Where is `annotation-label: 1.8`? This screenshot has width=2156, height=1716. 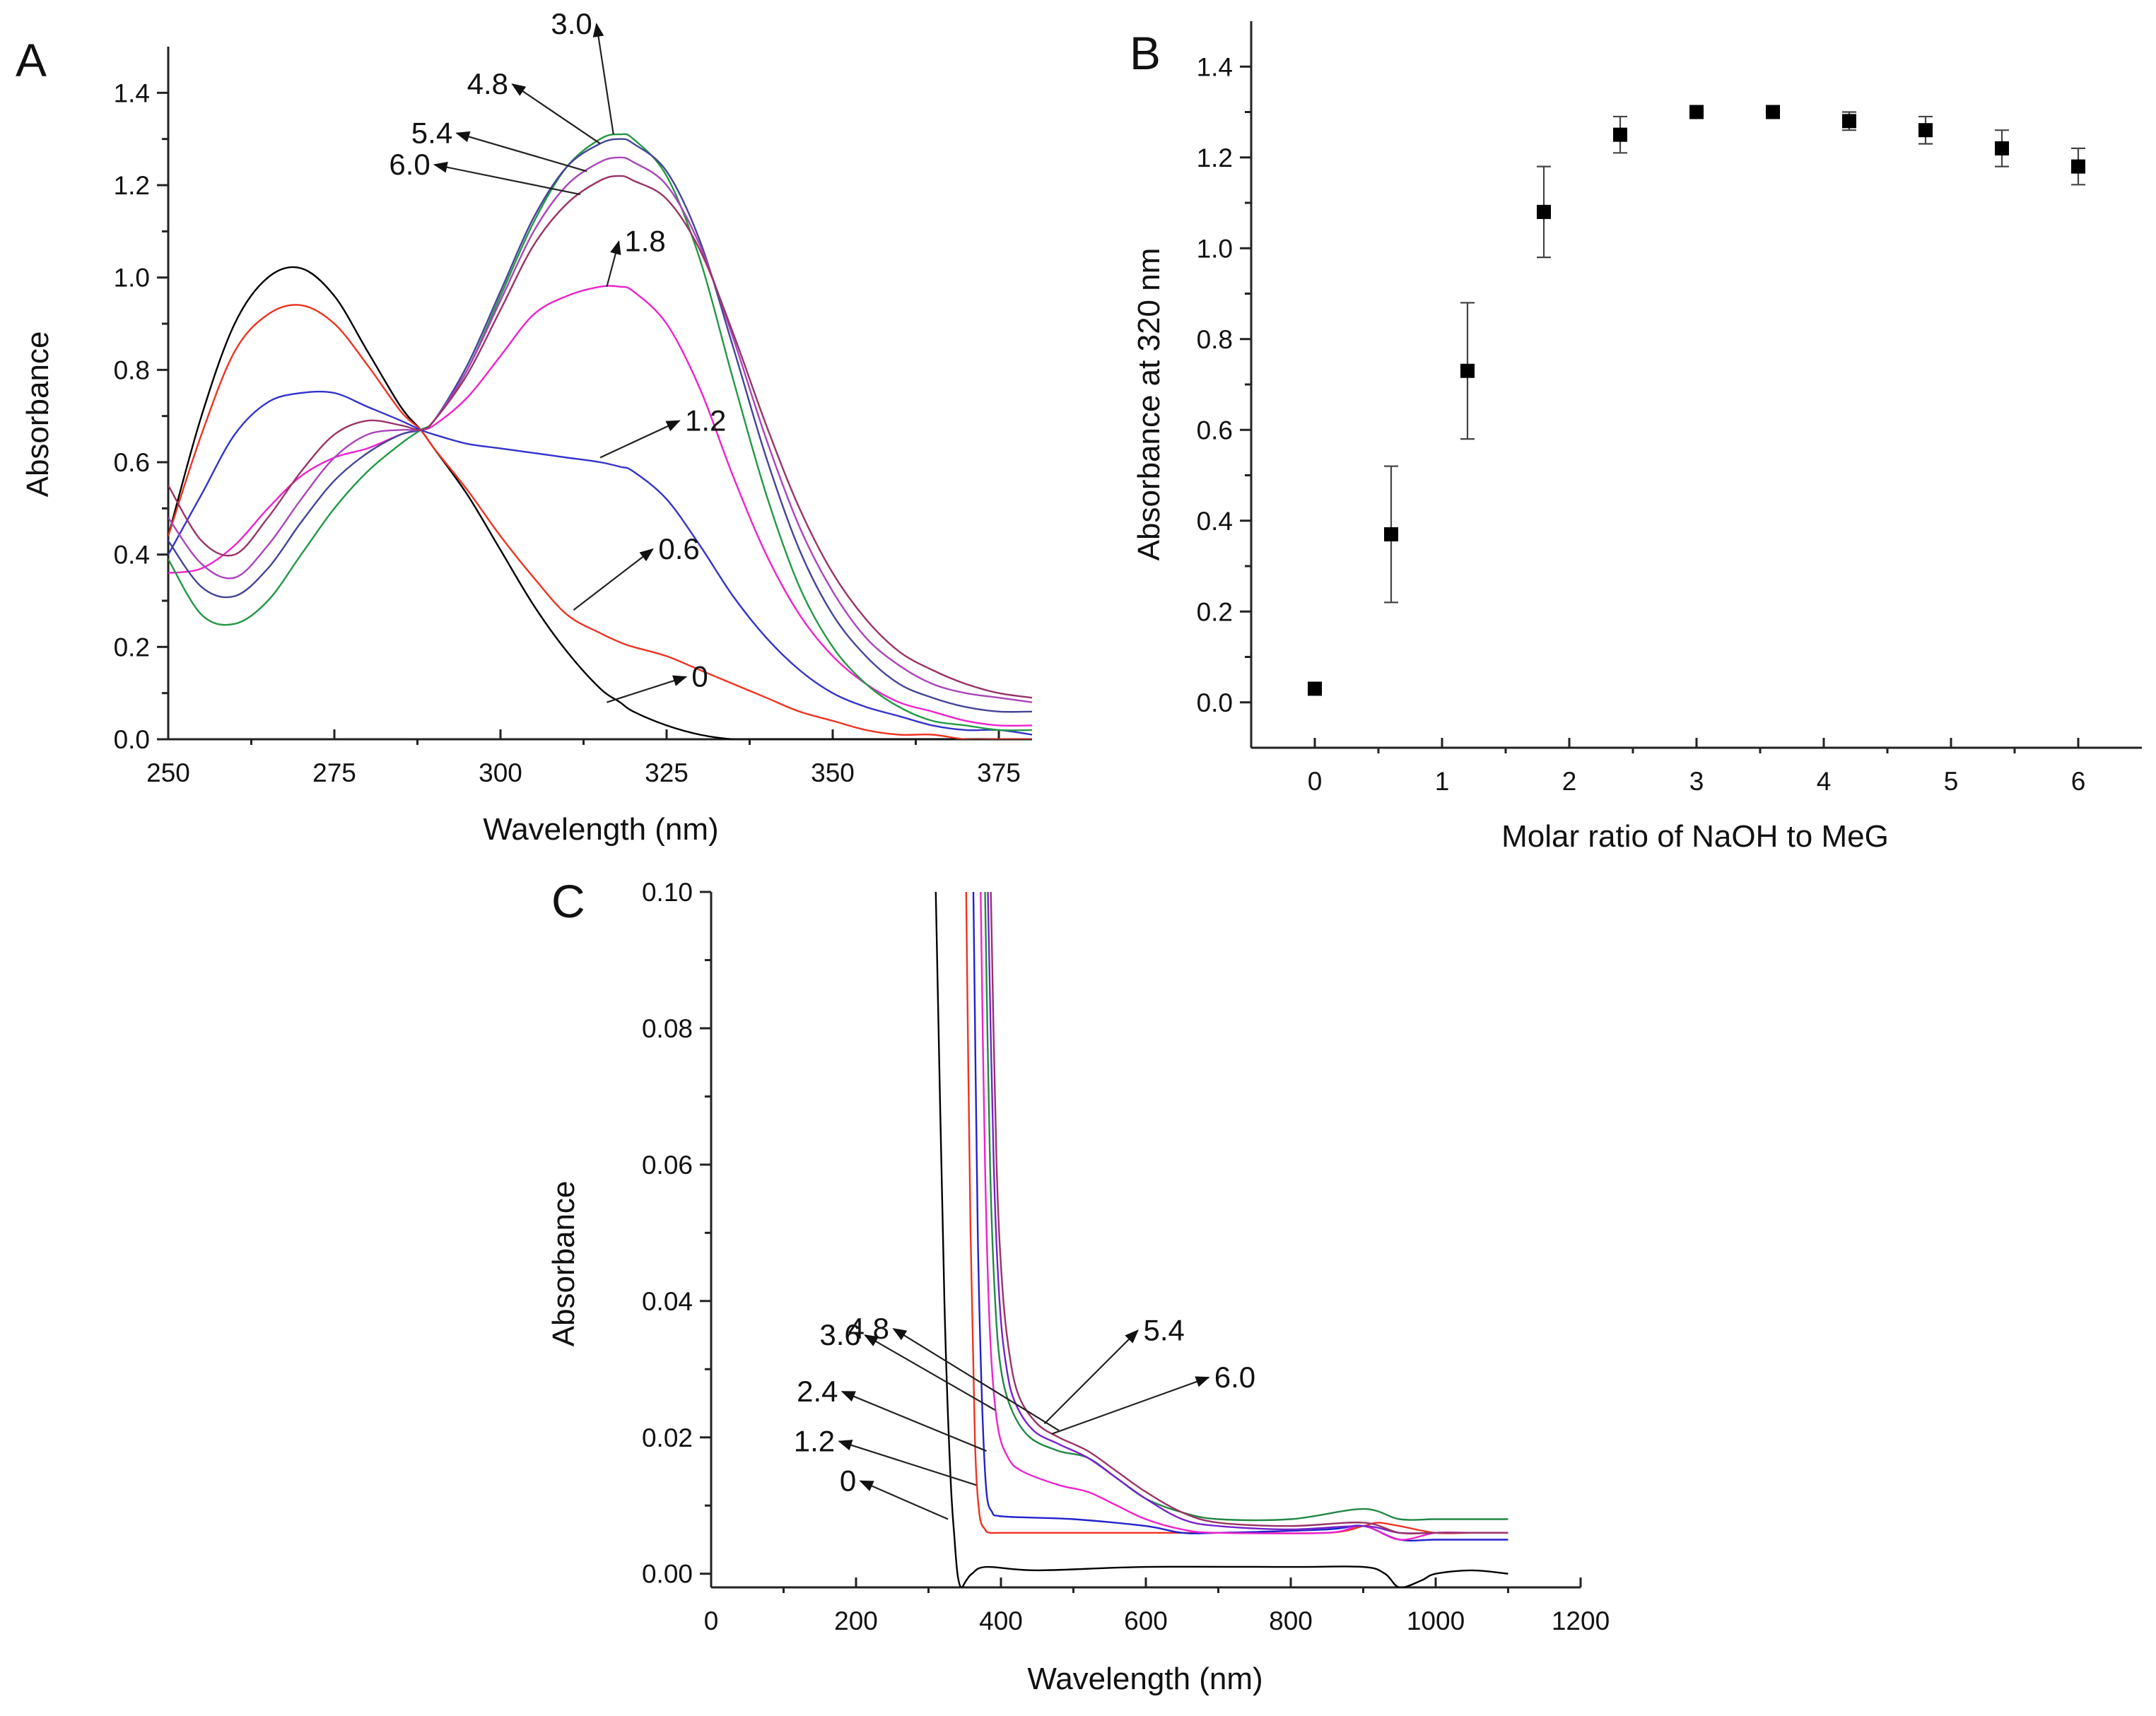 annotation-label: 1.8 is located at coordinates (645, 241).